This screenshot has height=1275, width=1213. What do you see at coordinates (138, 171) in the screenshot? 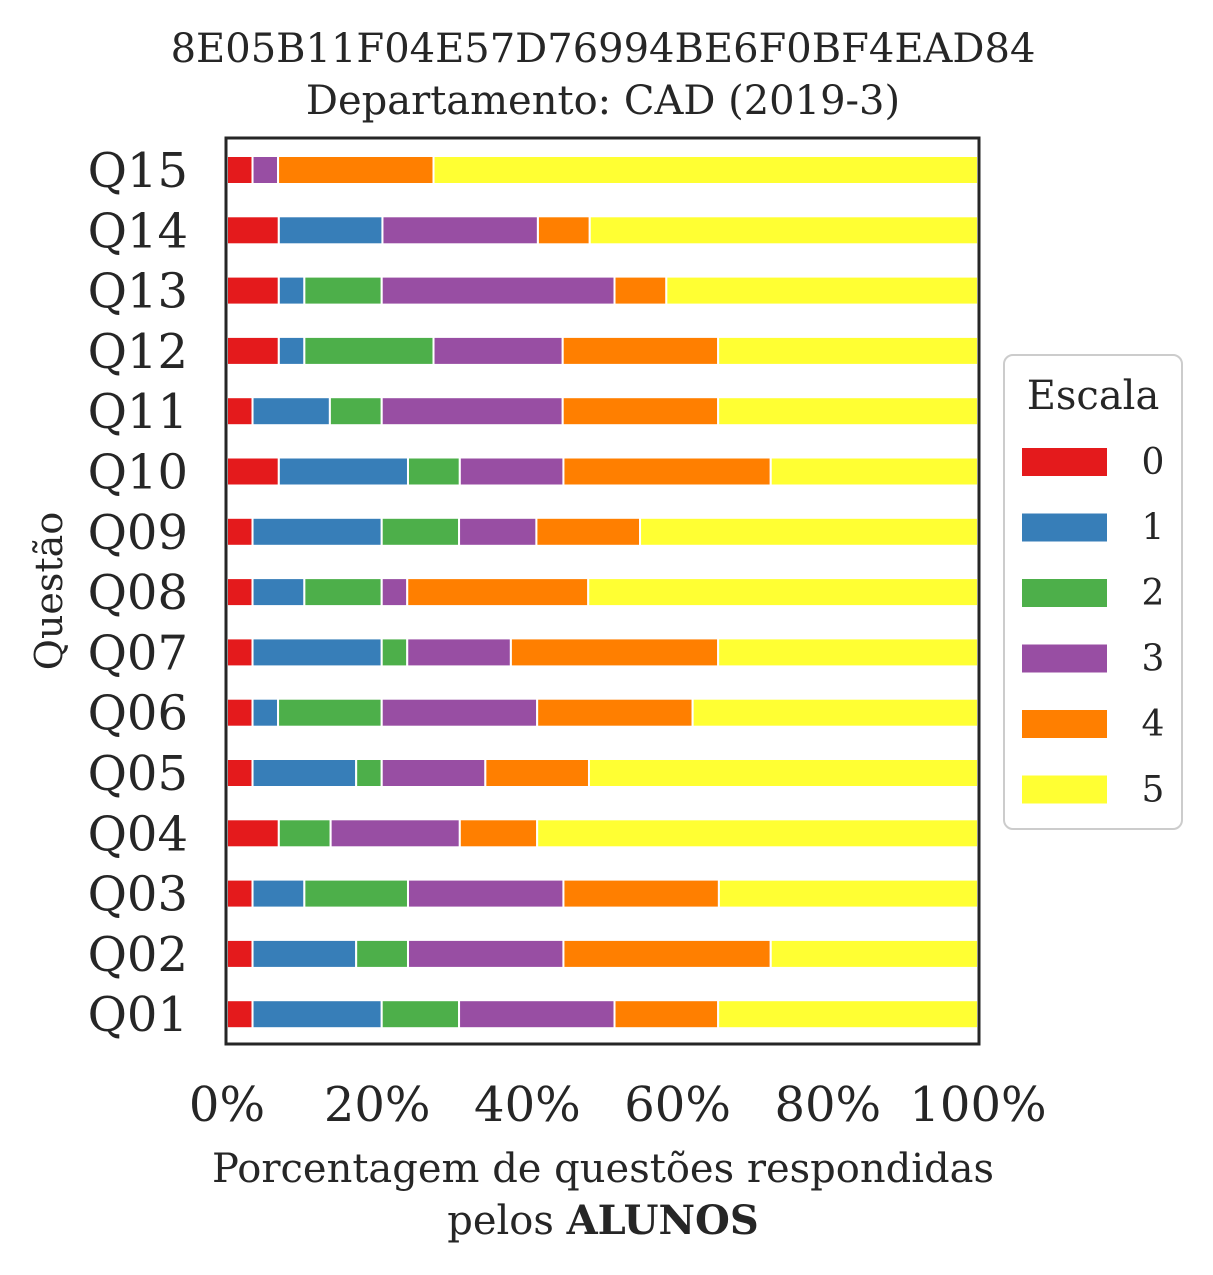
I see `y-tick-label-q15: Q15` at bounding box center [138, 171].